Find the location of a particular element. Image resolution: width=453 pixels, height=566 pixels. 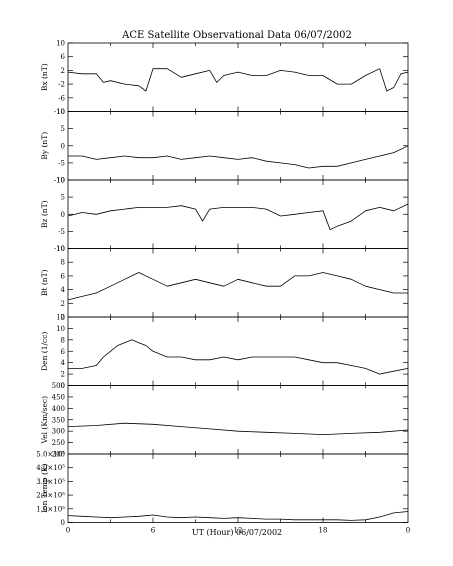

y-axis-label: Ion Temp (K) is located at coordinates (44, 488).